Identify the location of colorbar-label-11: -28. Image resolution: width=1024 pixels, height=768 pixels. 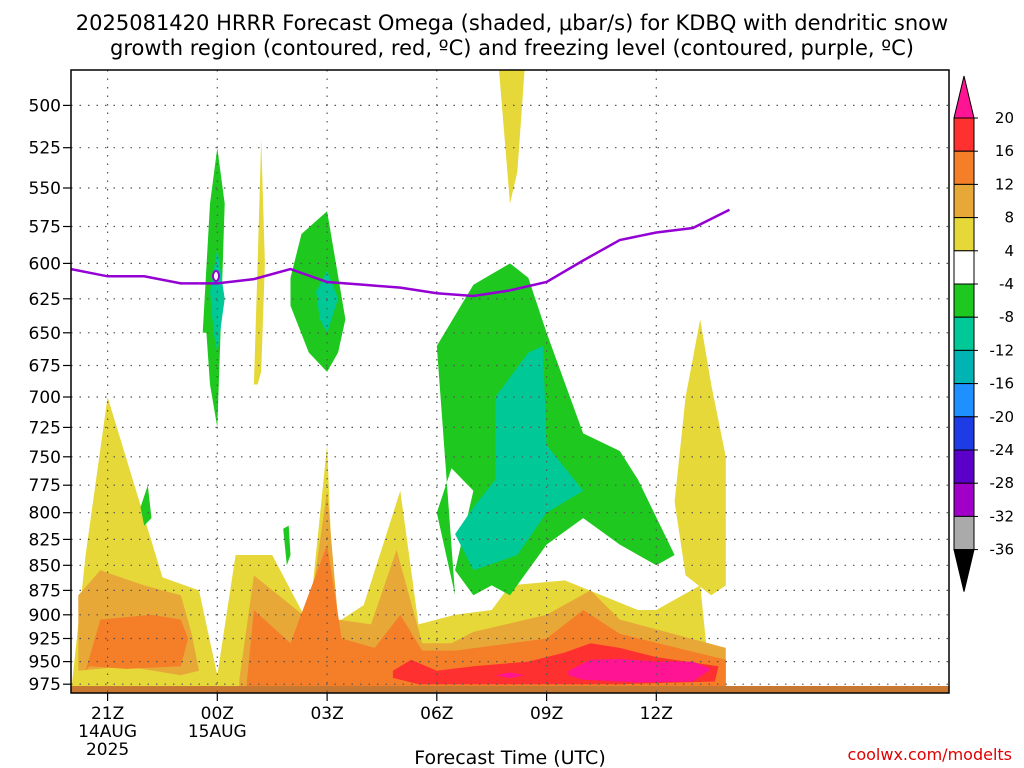
(1002, 483).